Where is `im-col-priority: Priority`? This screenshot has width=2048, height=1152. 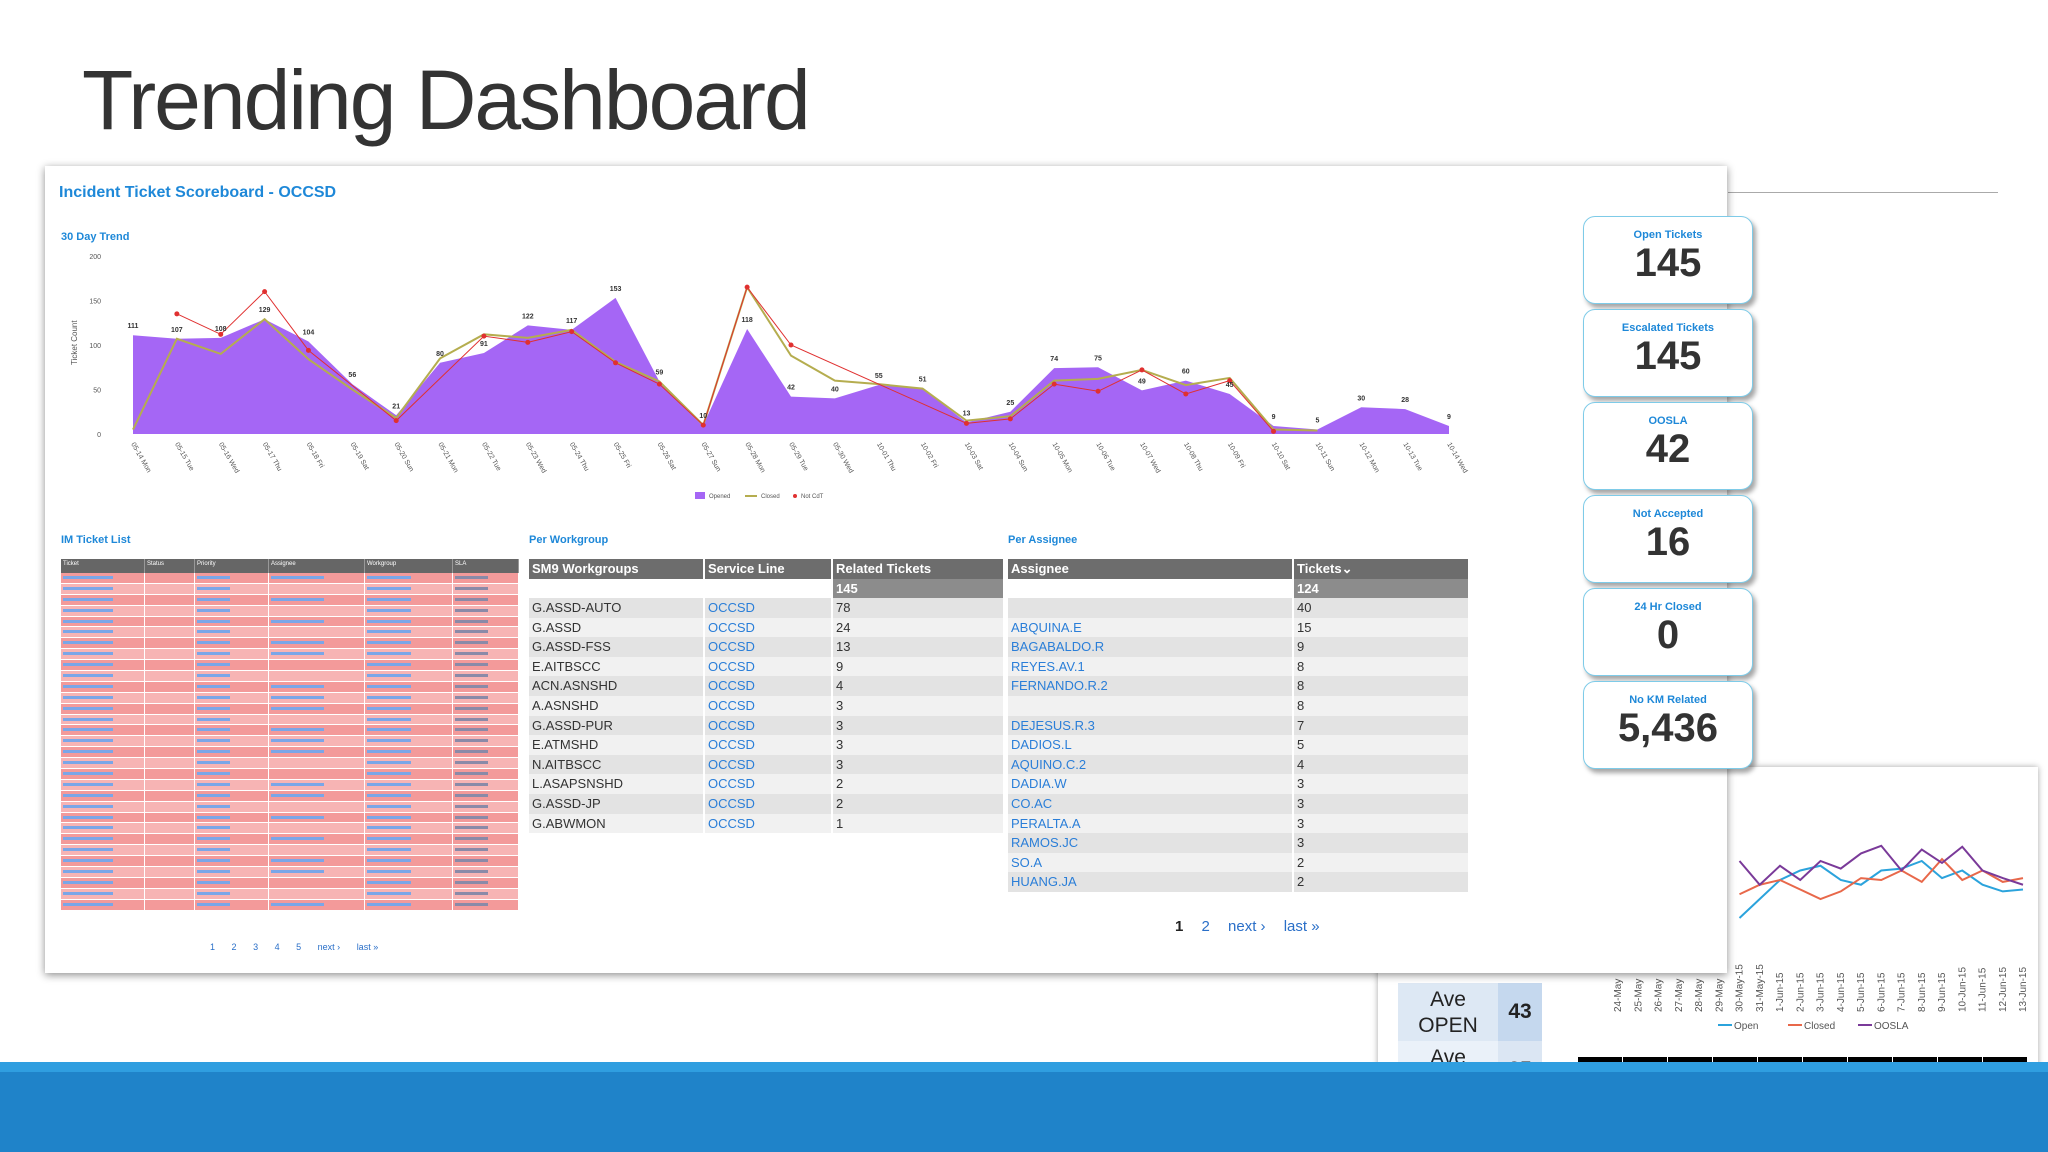
im-col-priority: Priority is located at coordinates (232, 566).